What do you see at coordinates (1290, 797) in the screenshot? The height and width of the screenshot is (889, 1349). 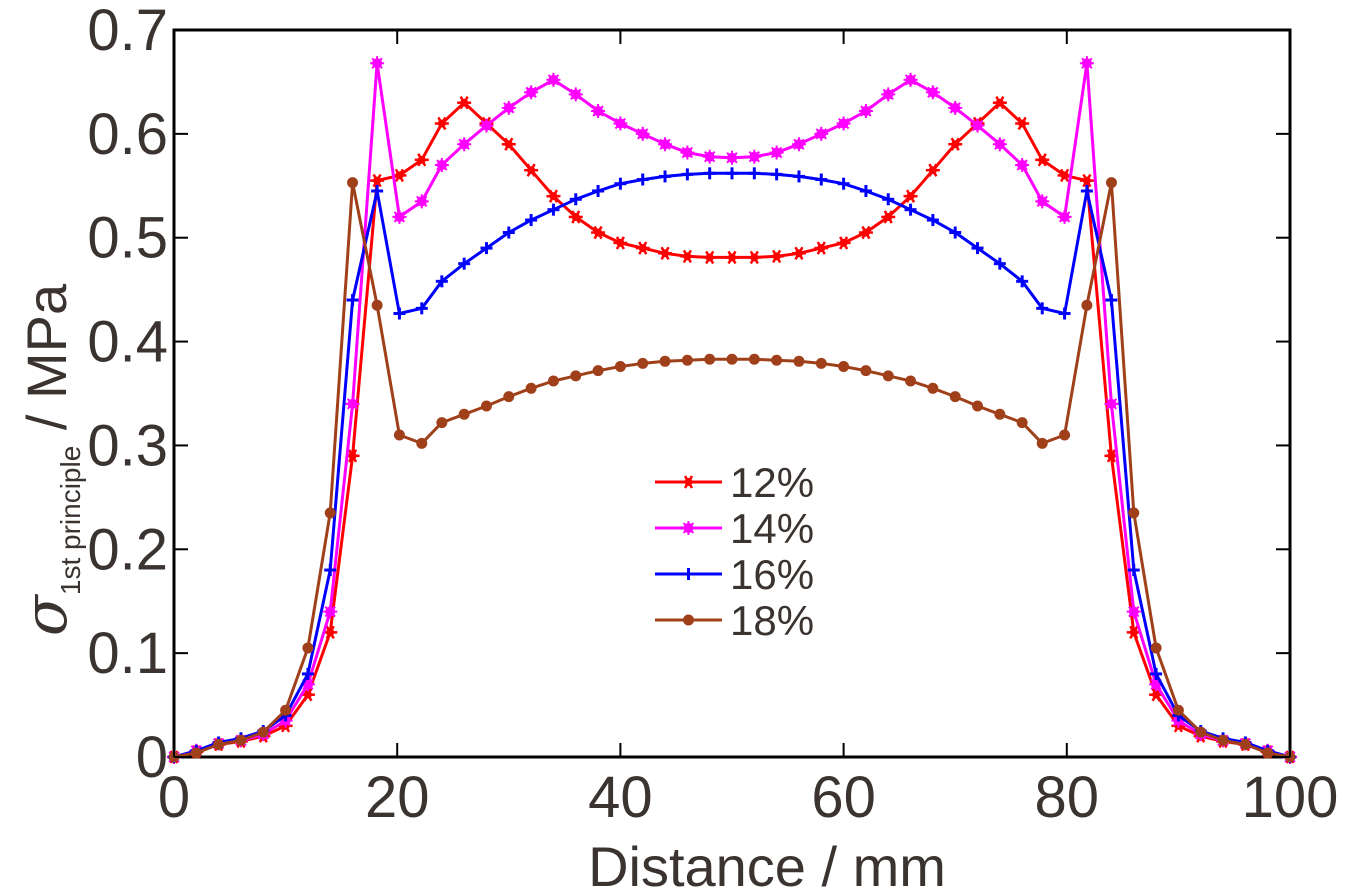 I see `x-tick-label: 100` at bounding box center [1290, 797].